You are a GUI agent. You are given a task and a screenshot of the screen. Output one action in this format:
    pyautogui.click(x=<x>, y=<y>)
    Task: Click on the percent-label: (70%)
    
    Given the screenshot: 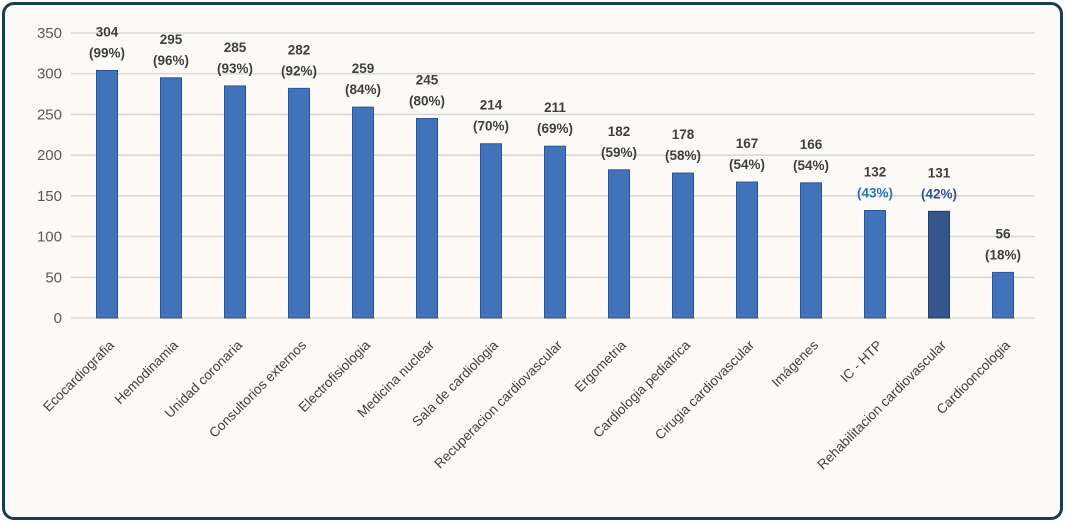 What is the action you would take?
    pyautogui.click(x=491, y=126)
    